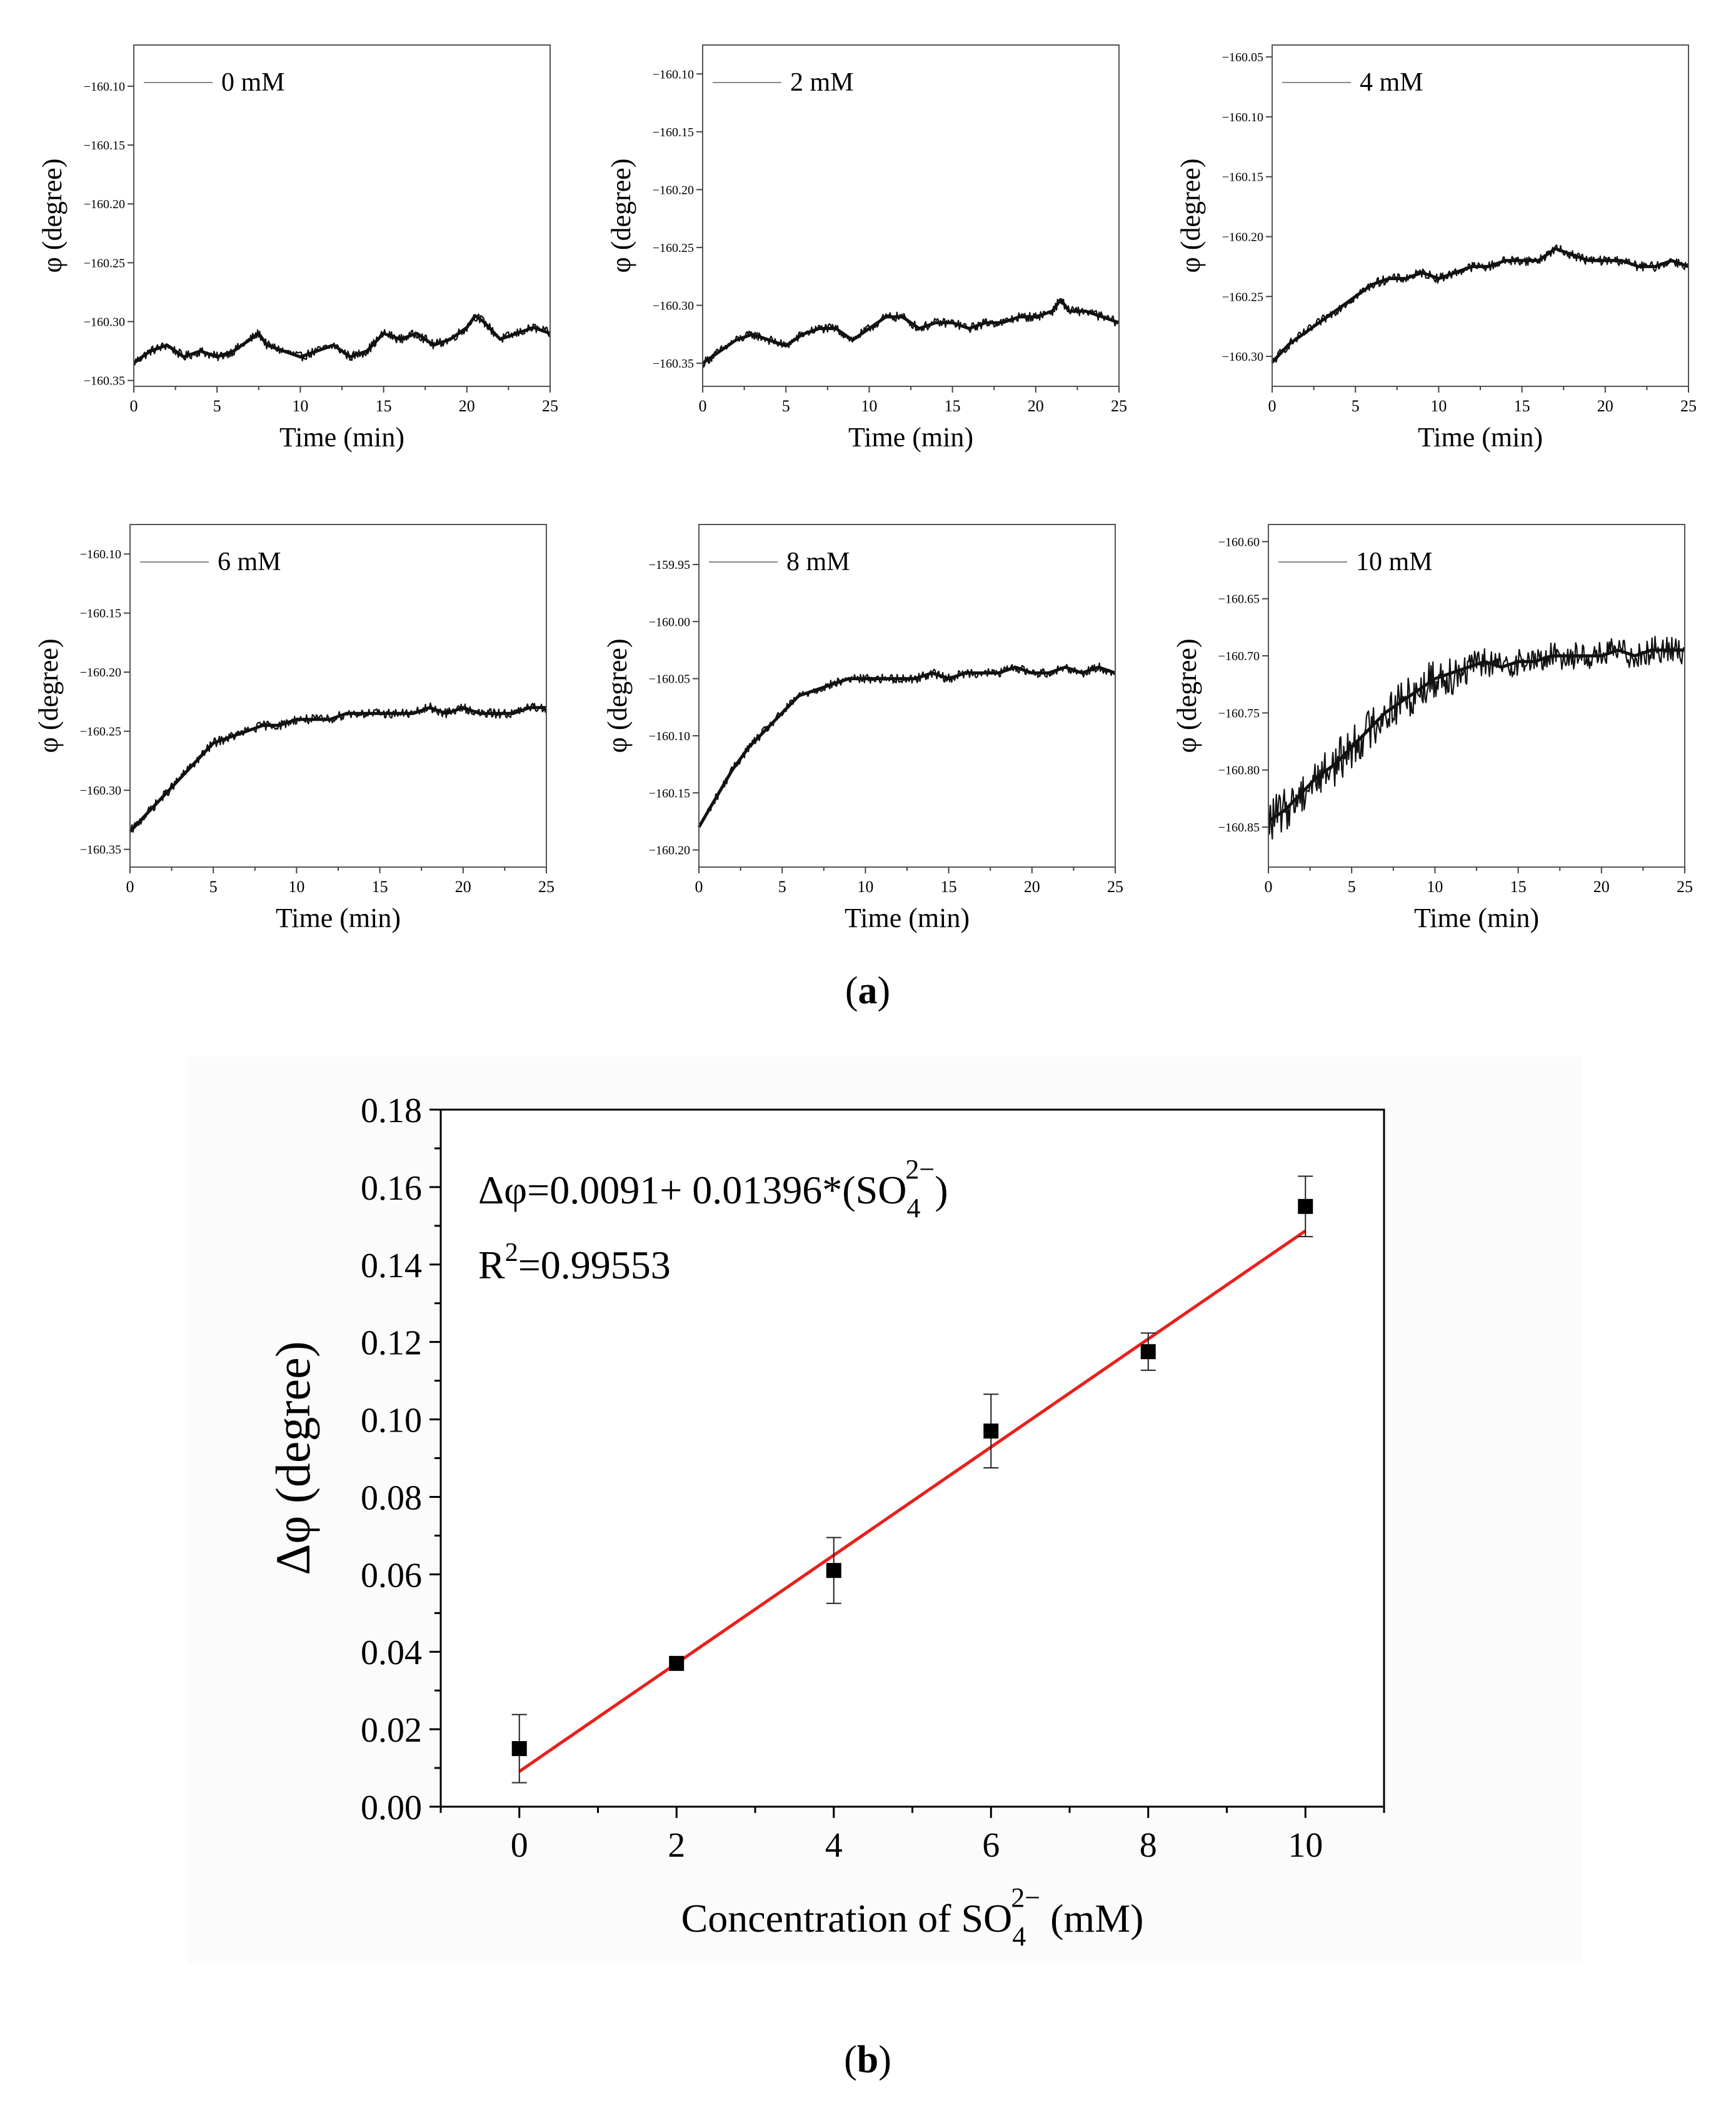 The width and height of the screenshot is (1736, 2103). I want to click on y-tick-label-a4-2: −160.15, so click(1242, 177).